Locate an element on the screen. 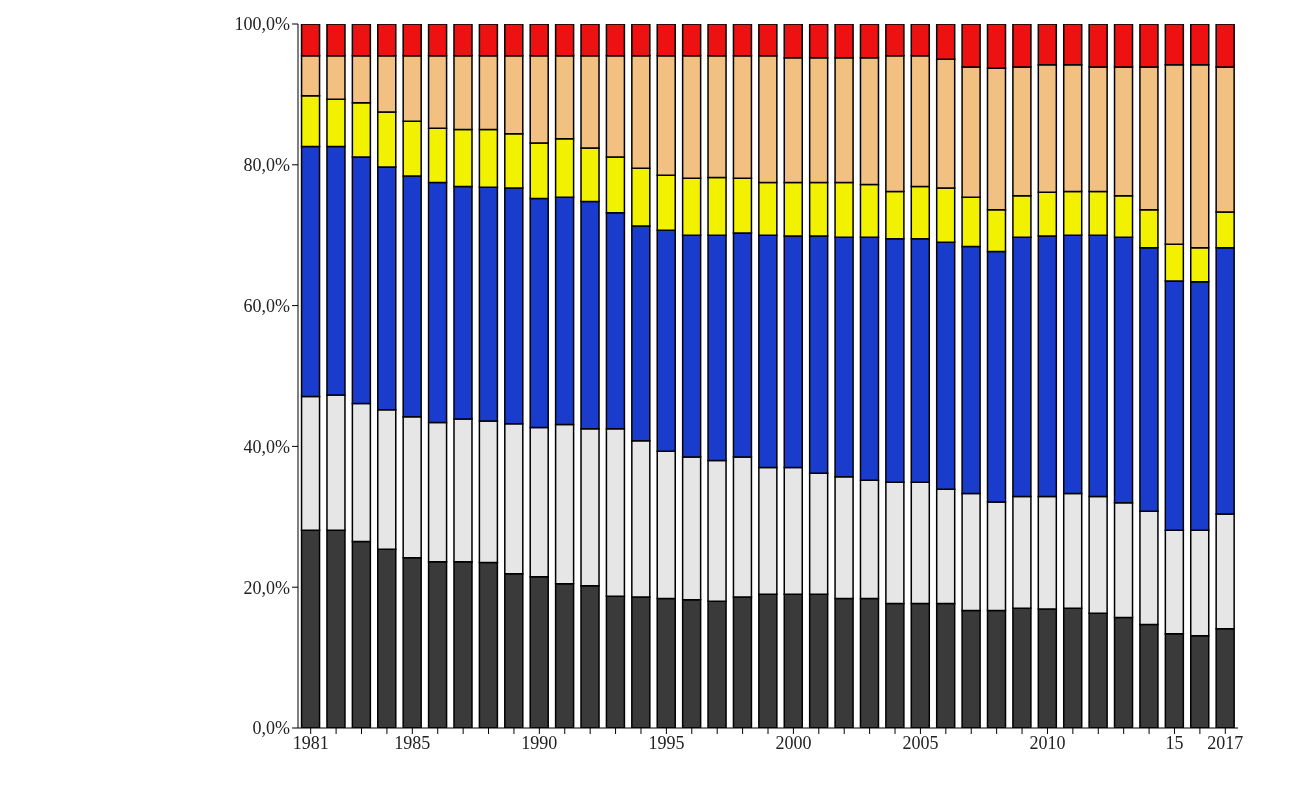 This screenshot has height=797, width=1297. y-tick-label: 60,0% is located at coordinates (266, 305).